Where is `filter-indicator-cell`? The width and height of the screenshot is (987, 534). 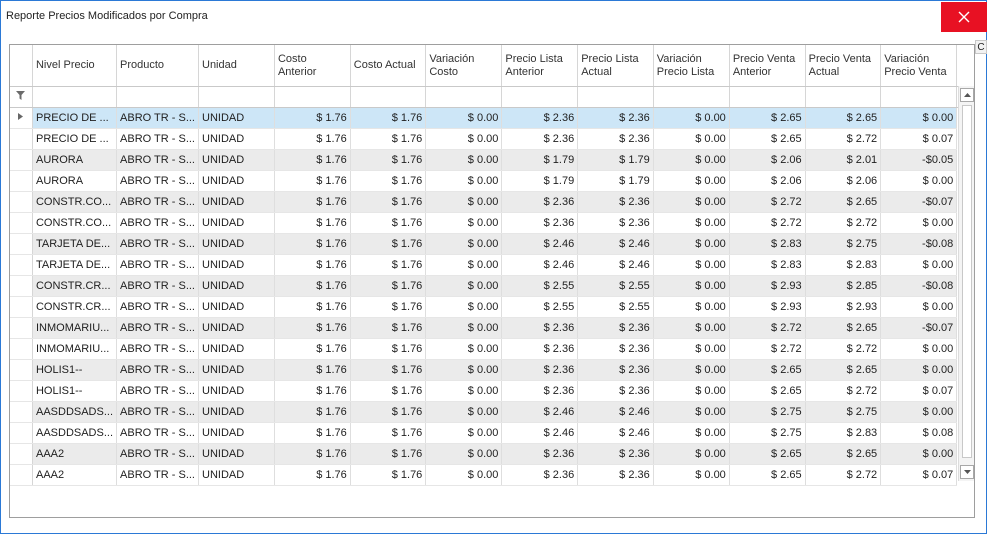 filter-indicator-cell is located at coordinates (21, 97).